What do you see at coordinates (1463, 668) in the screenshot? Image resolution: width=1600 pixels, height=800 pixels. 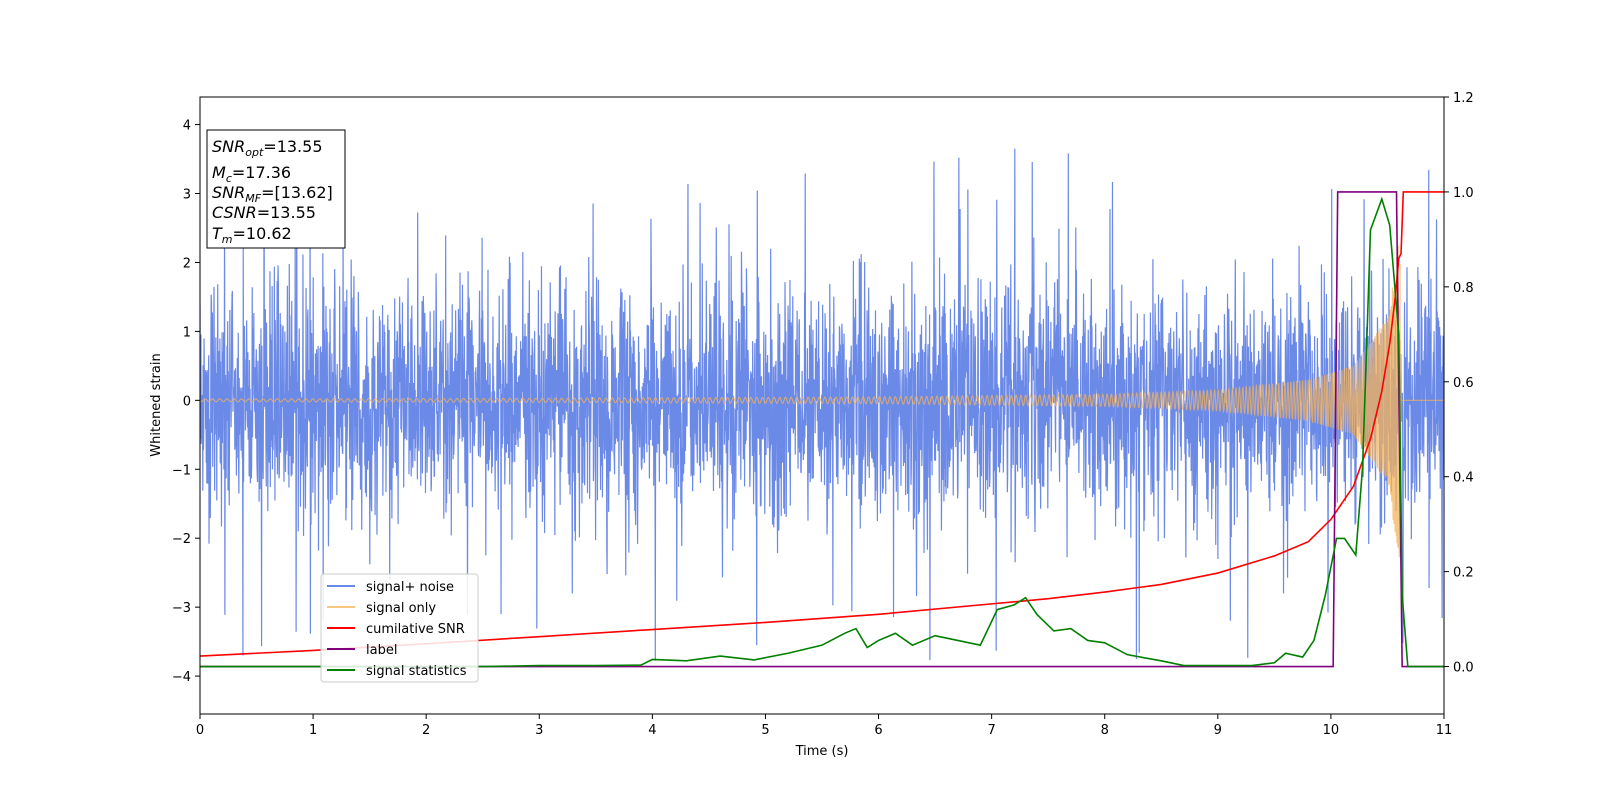 I see `y-tick-label-right: 0.0` at bounding box center [1463, 668].